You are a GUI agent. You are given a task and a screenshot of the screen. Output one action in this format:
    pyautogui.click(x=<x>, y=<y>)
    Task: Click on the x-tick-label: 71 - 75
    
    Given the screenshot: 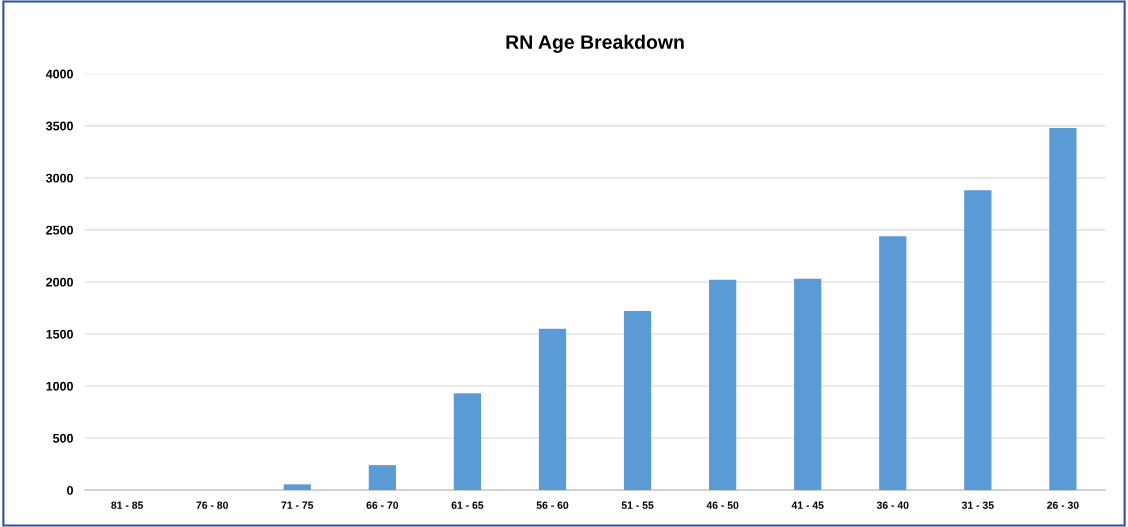 What is the action you would take?
    pyautogui.click(x=297, y=505)
    